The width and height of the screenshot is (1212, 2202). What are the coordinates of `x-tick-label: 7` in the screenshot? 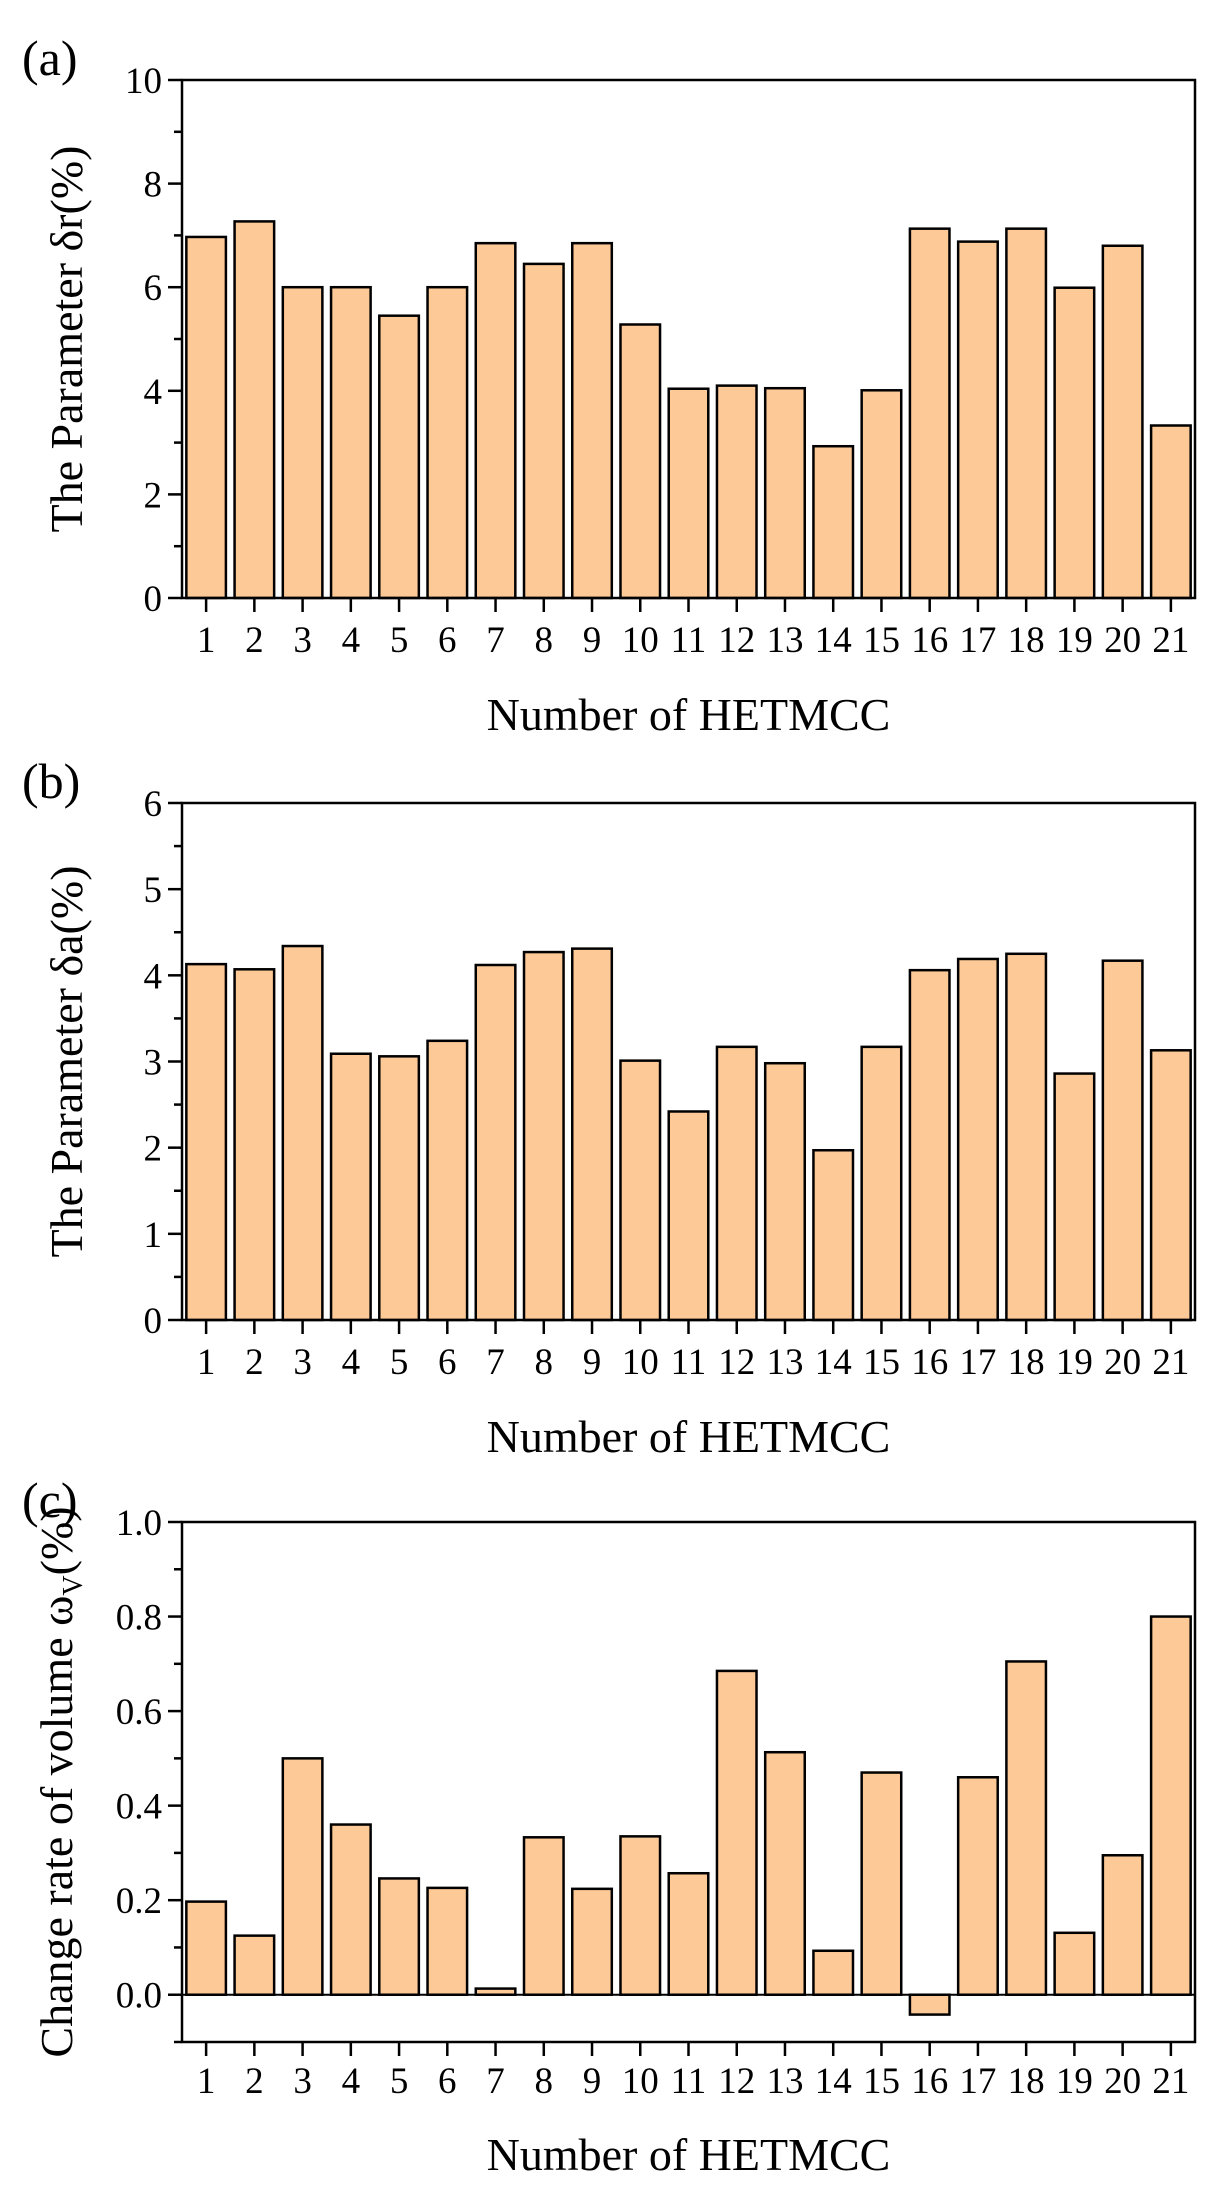 It's located at (495, 1362).